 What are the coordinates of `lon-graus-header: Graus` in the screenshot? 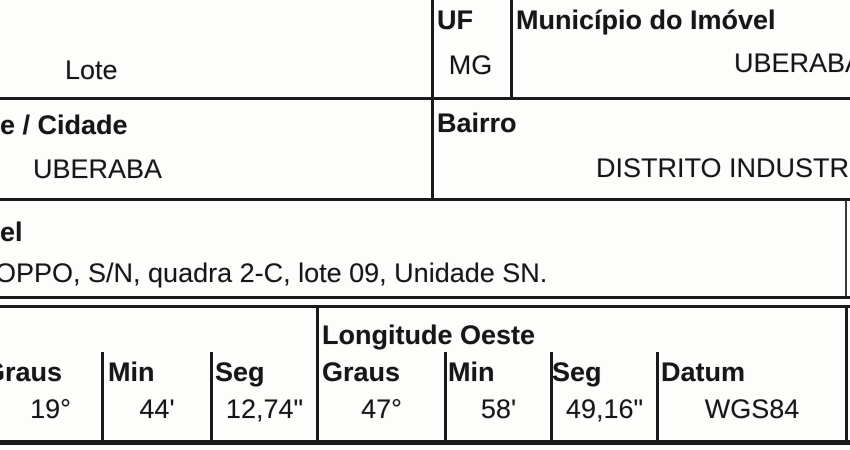 It's located at (361, 372).